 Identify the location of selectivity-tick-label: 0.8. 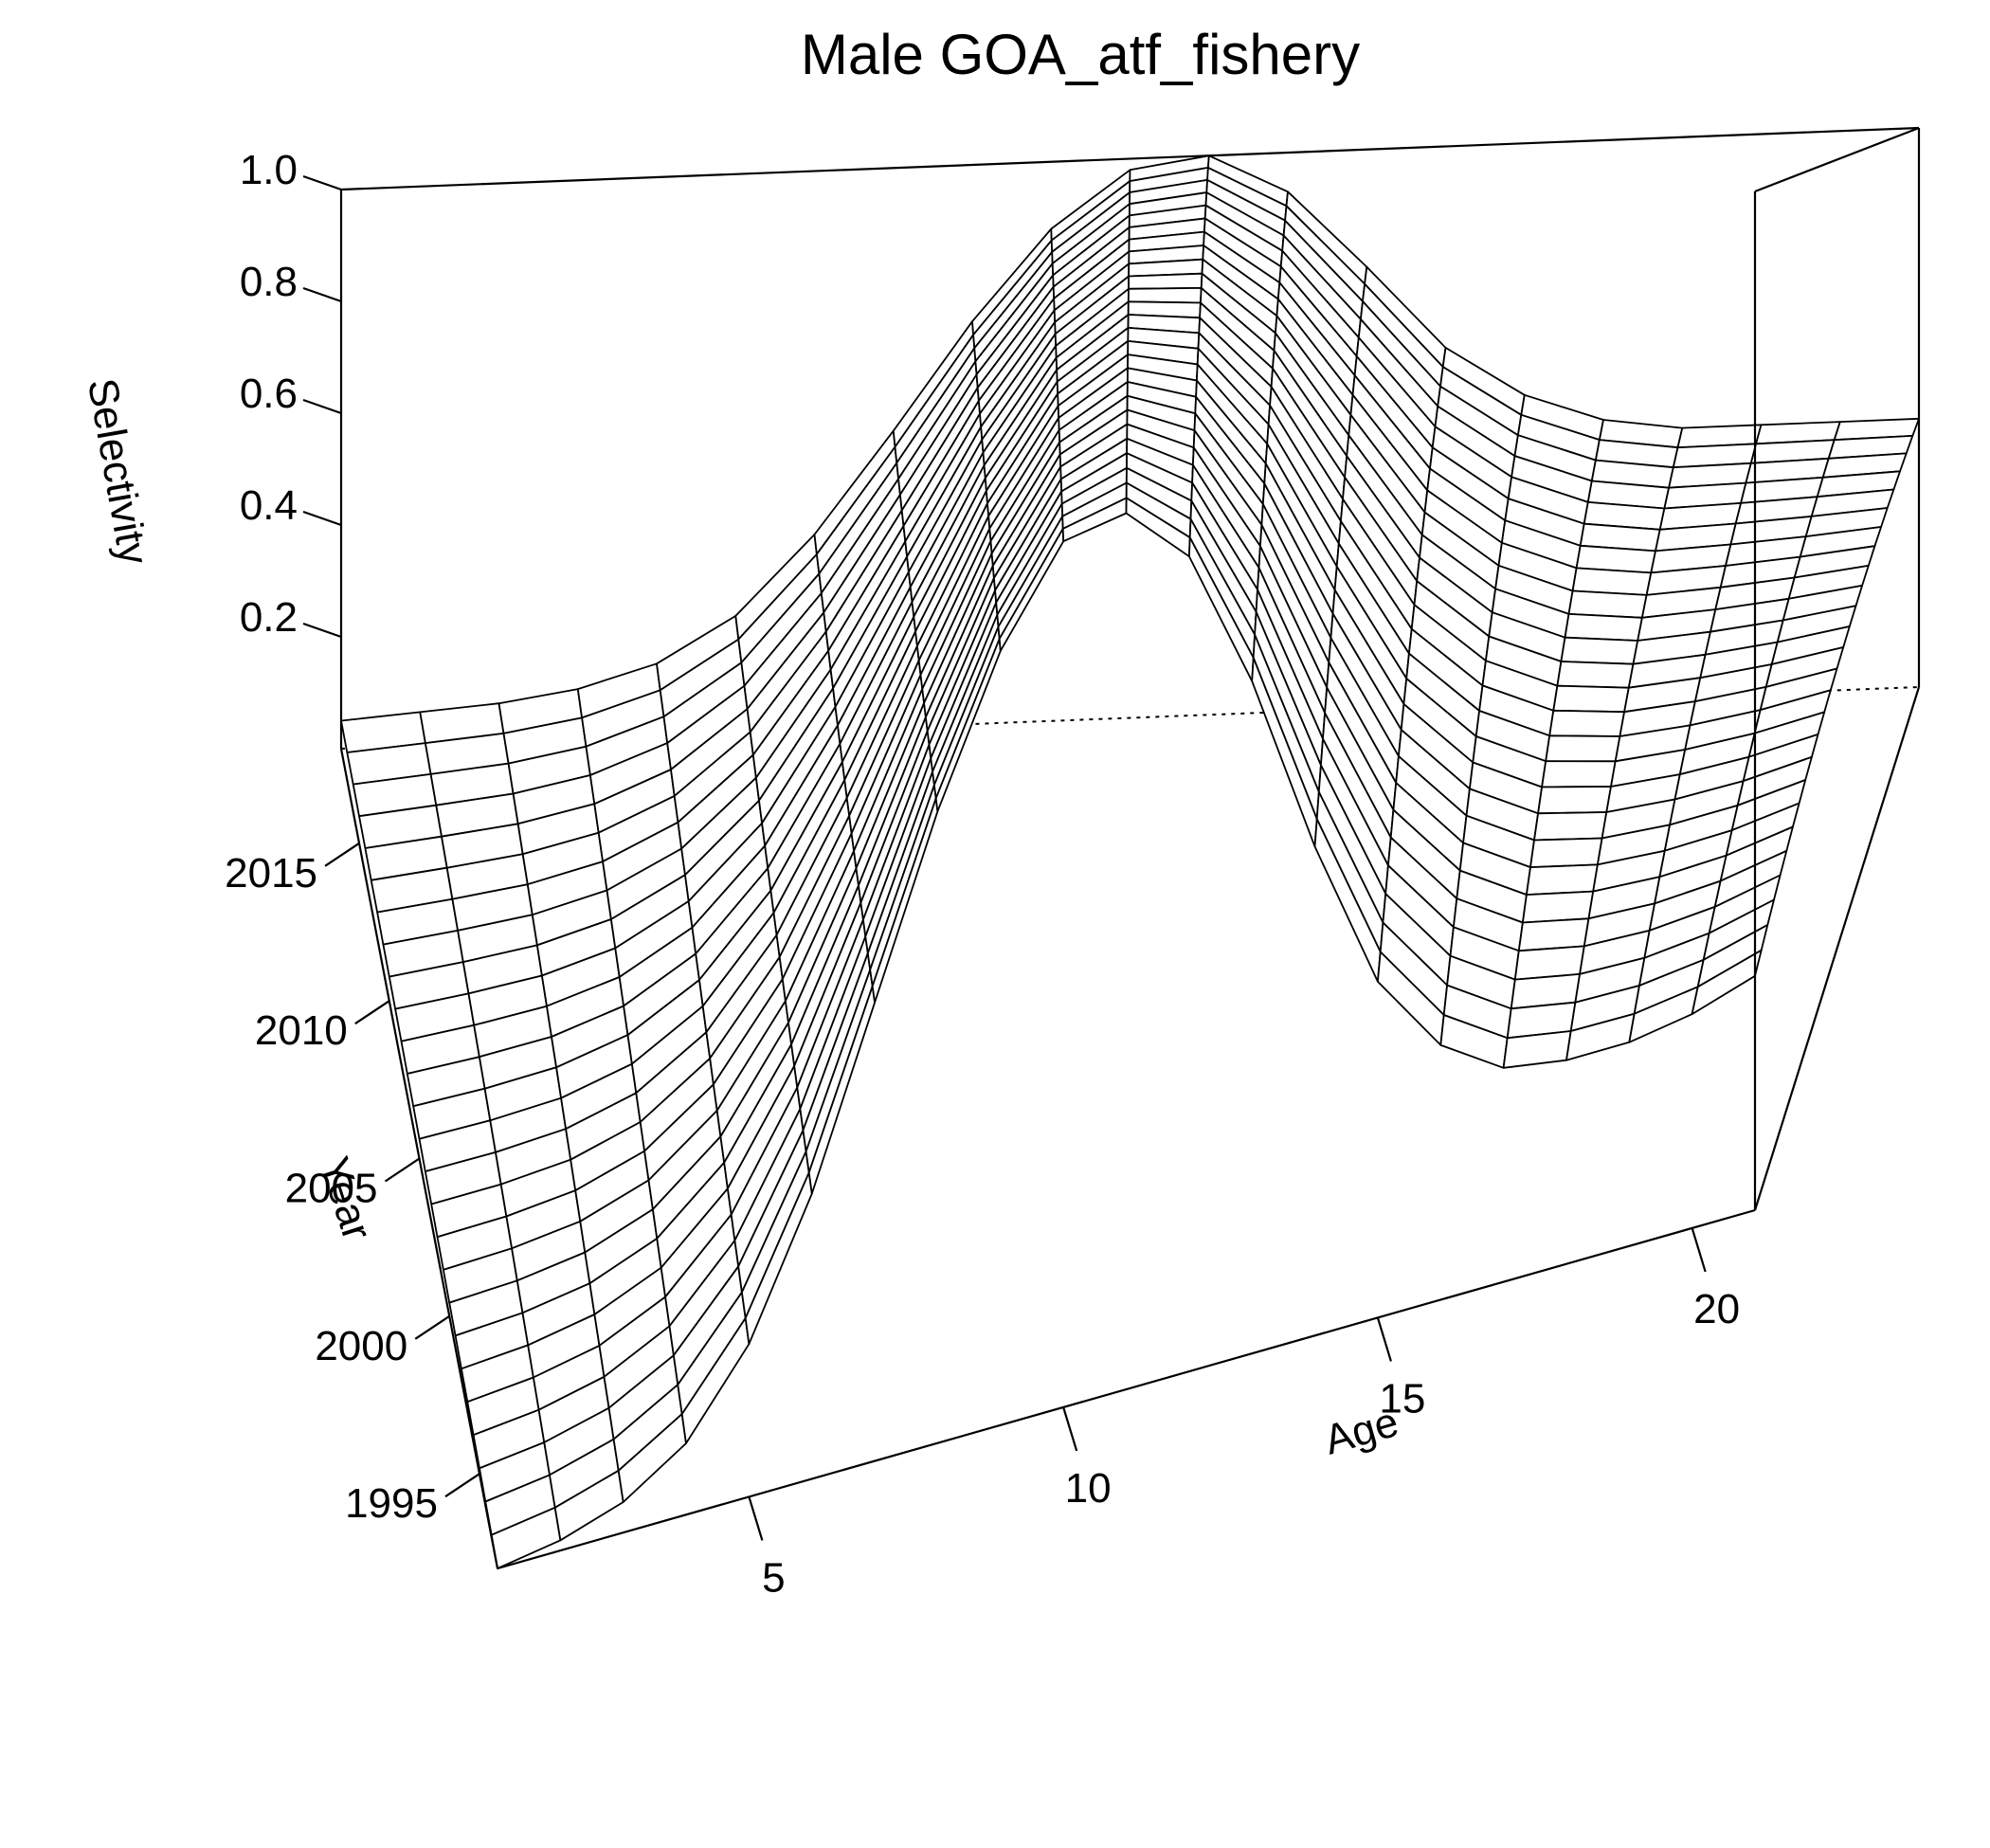
(269, 282).